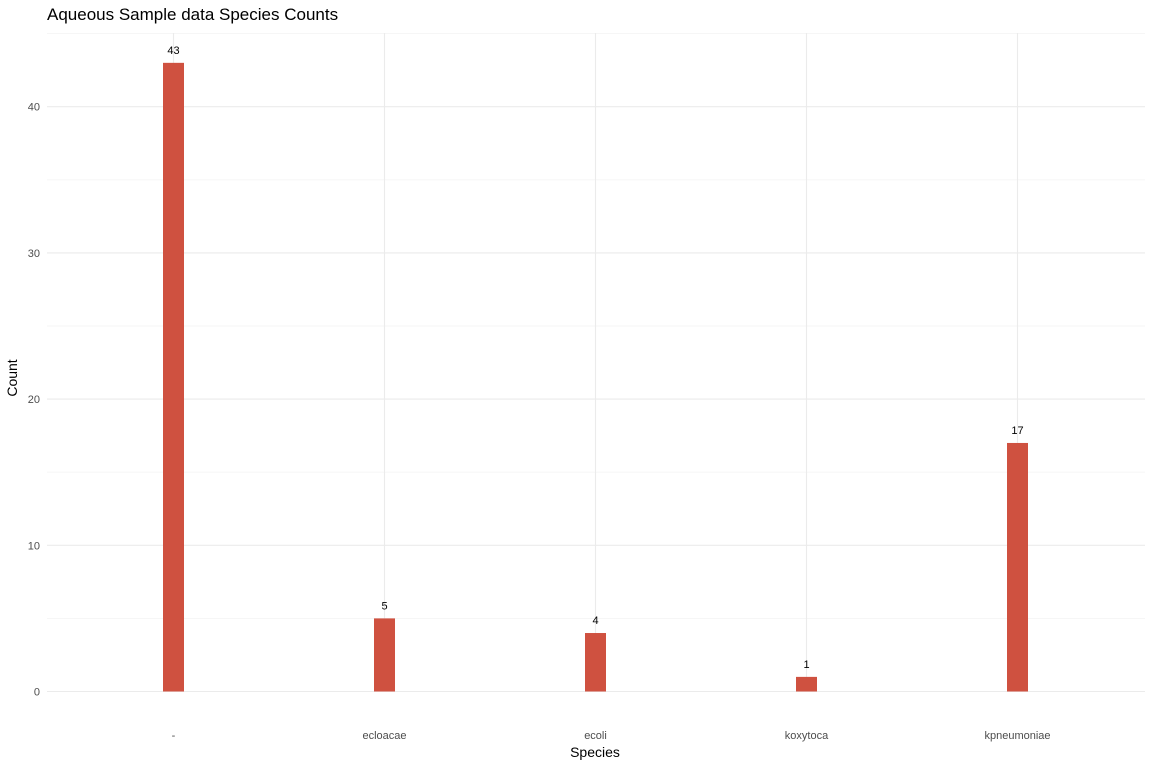 The width and height of the screenshot is (1152, 768). I want to click on data-label: 17, so click(1017, 431).